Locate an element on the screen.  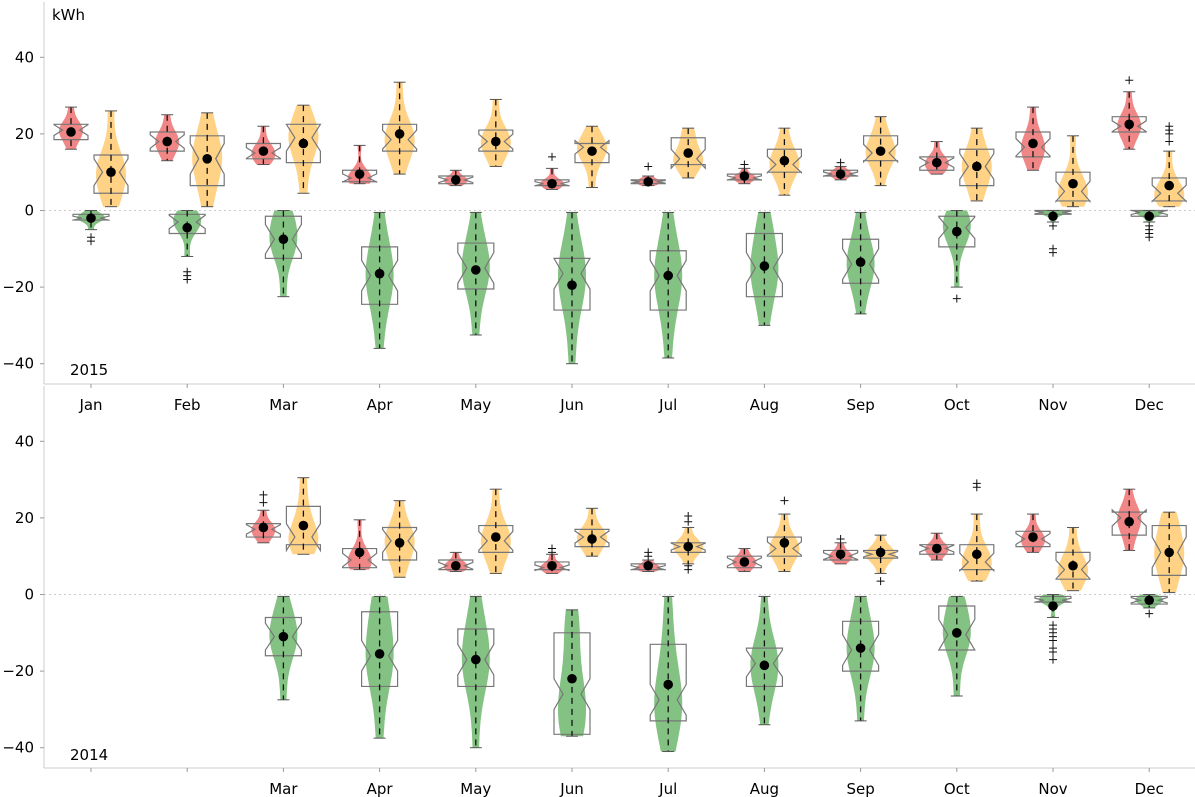
y-tick-label: 0 is located at coordinates (29, 595).